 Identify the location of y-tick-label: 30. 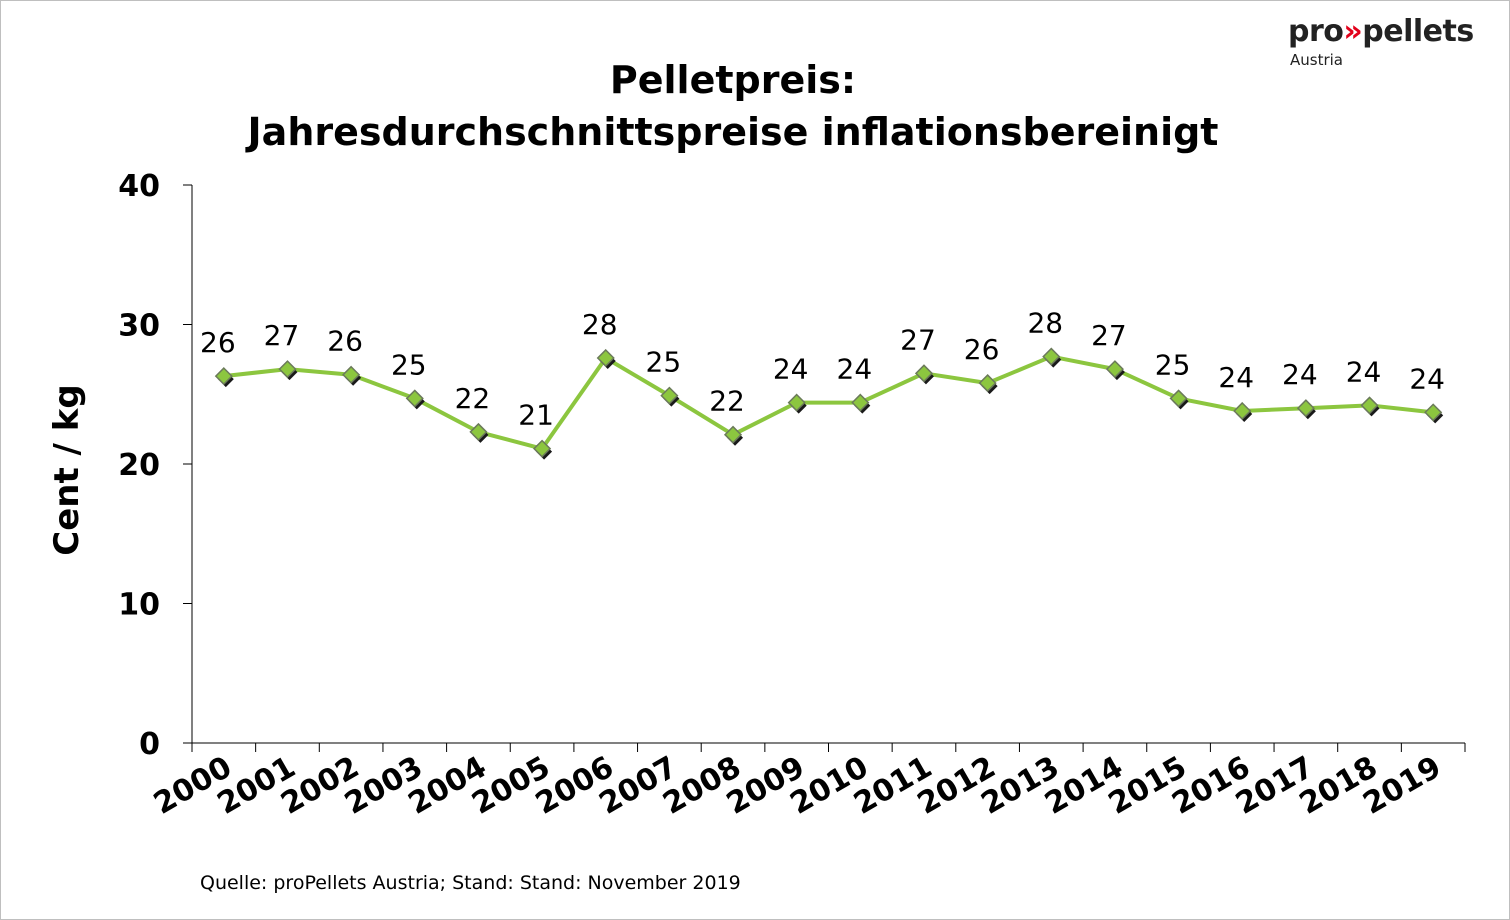
(139, 326).